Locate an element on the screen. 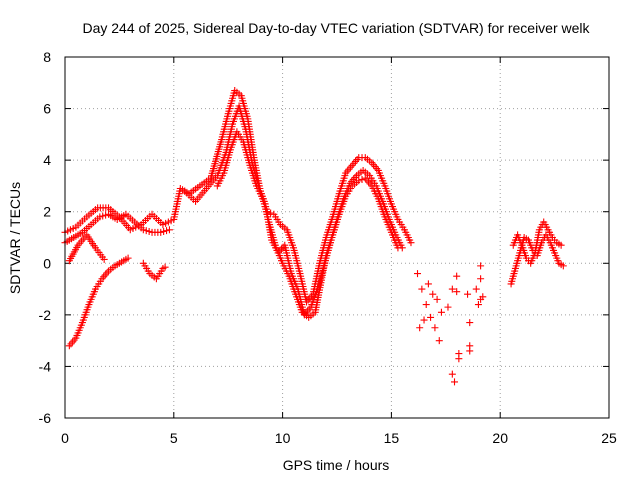  y-axis-label: SDTVAR / TECUs is located at coordinates (15, 238).